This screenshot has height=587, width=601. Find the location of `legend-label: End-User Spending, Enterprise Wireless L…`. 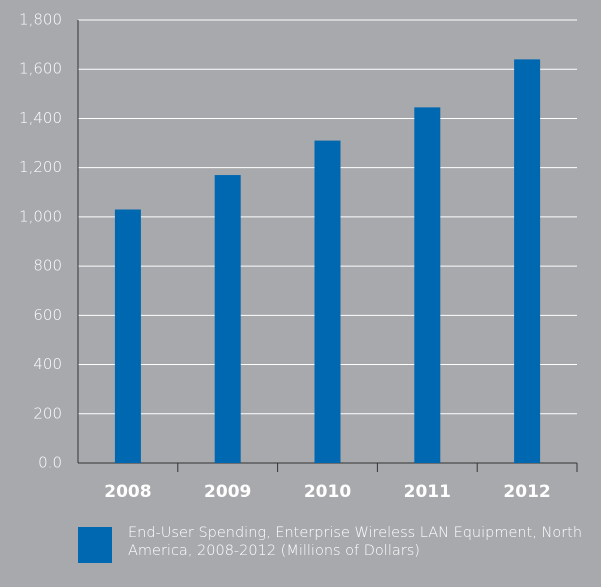

legend-label: End-User Spending, Enterprise Wireless L… is located at coordinates (355, 542).